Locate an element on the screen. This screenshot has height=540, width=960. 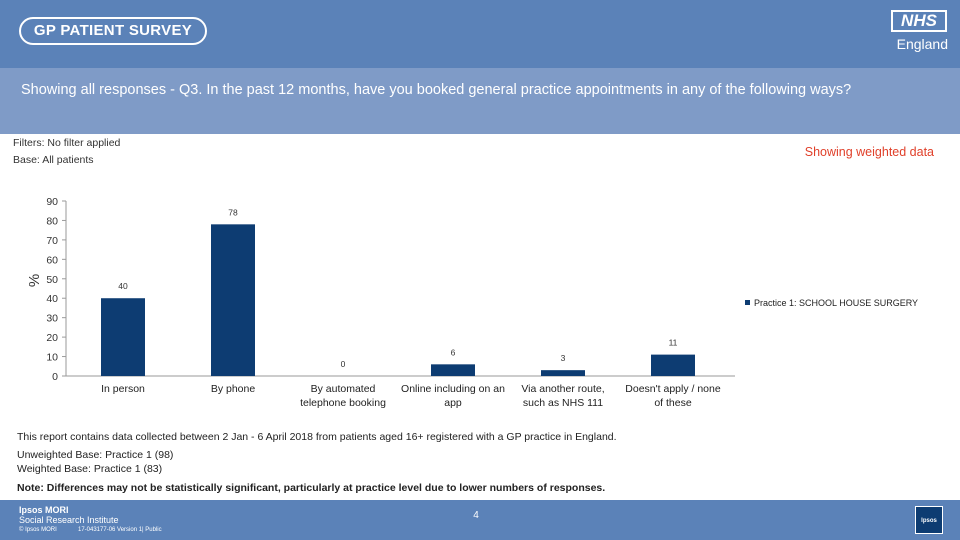
y-tick-label: 40 is located at coordinates (52, 299).